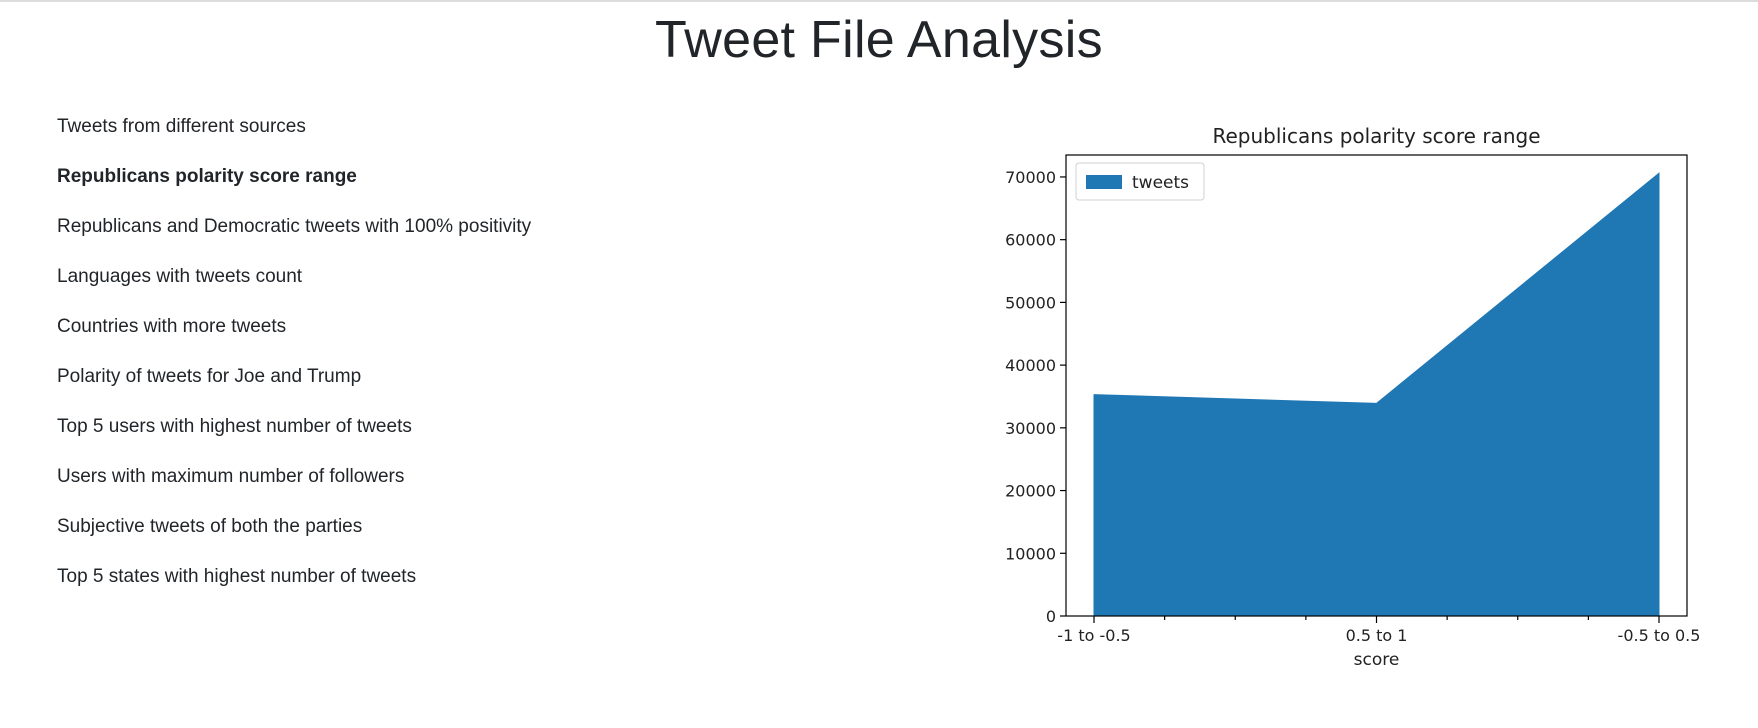 The image size is (1758, 728). Describe the element at coordinates (231, 476) in the screenshot. I see `menu-item-max-followers: Users with maximum number of followers` at that location.